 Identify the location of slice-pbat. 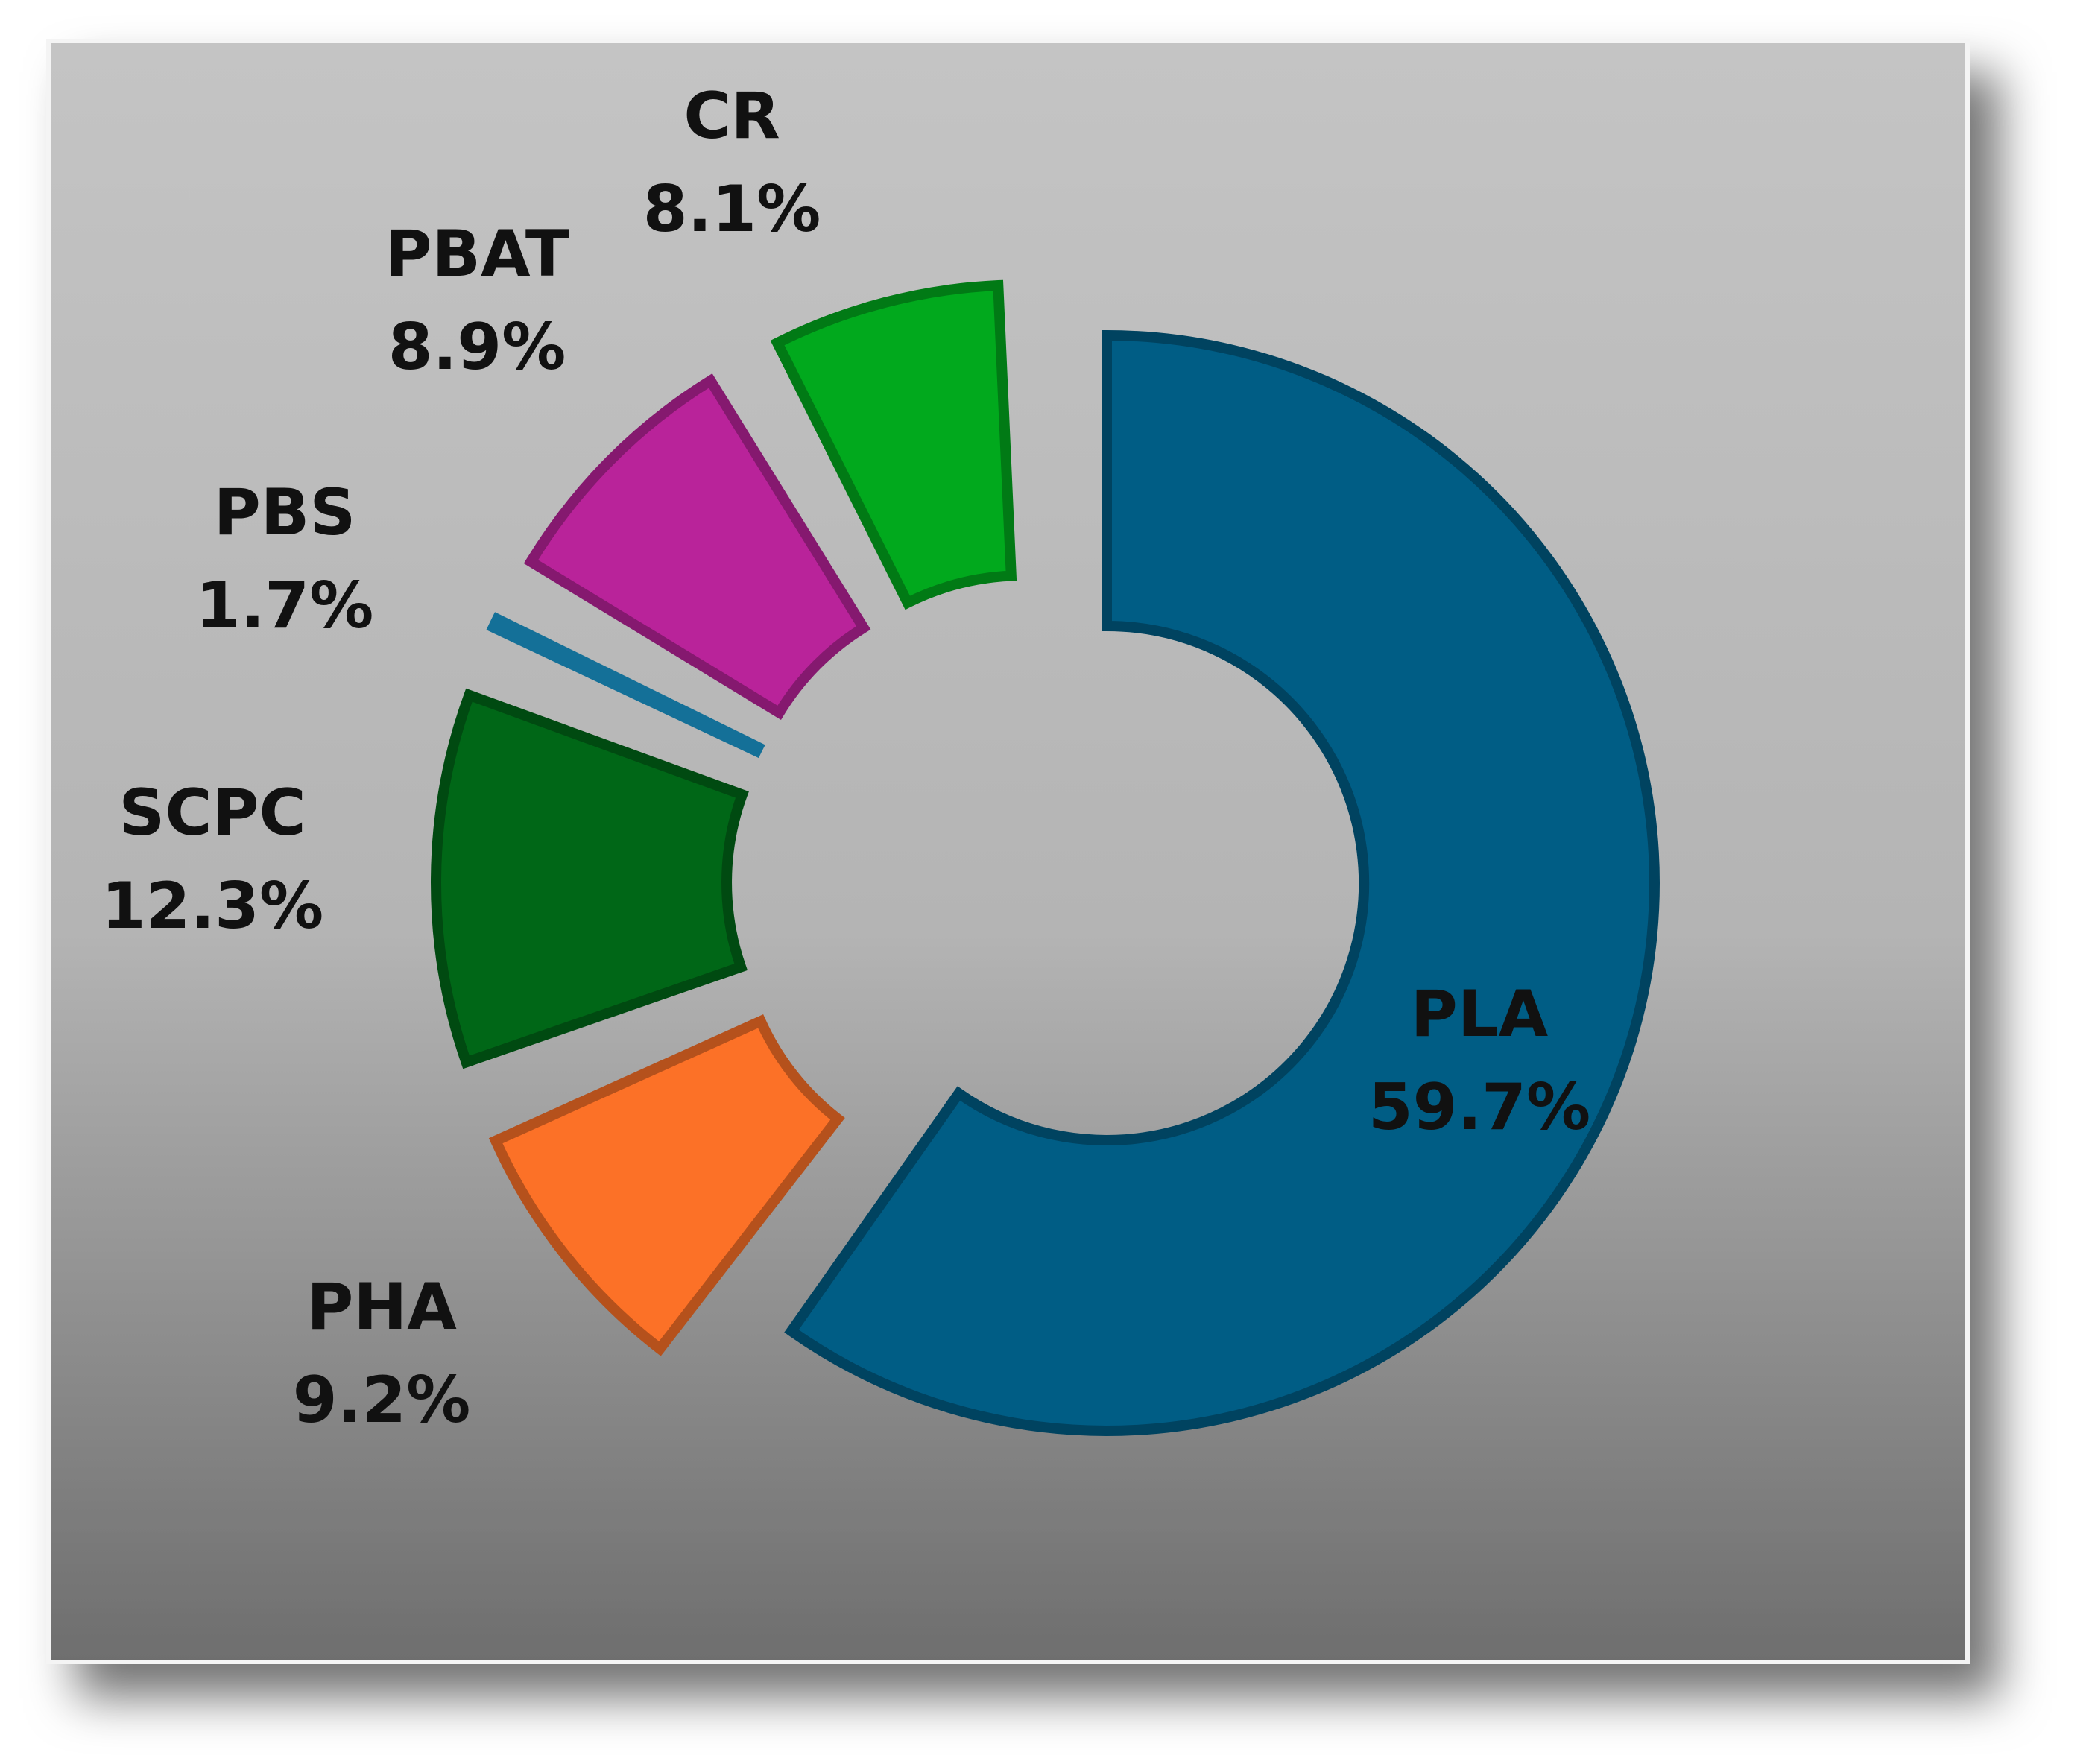
(697, 547).